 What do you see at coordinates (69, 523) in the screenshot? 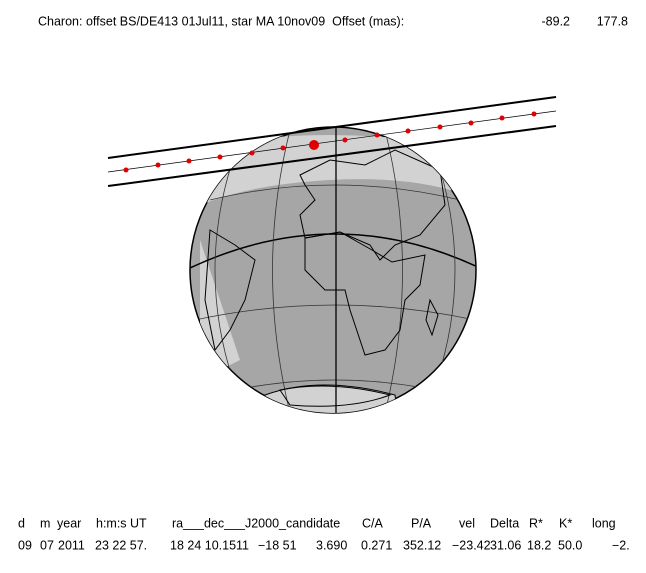
I see `column-header: year` at bounding box center [69, 523].